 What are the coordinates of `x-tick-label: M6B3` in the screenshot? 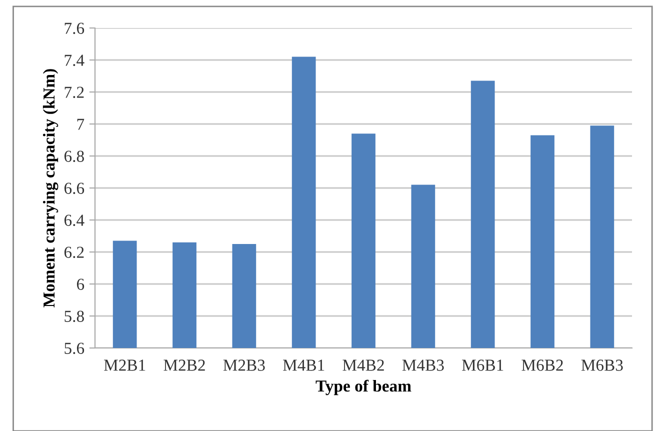 It's located at (602, 365).